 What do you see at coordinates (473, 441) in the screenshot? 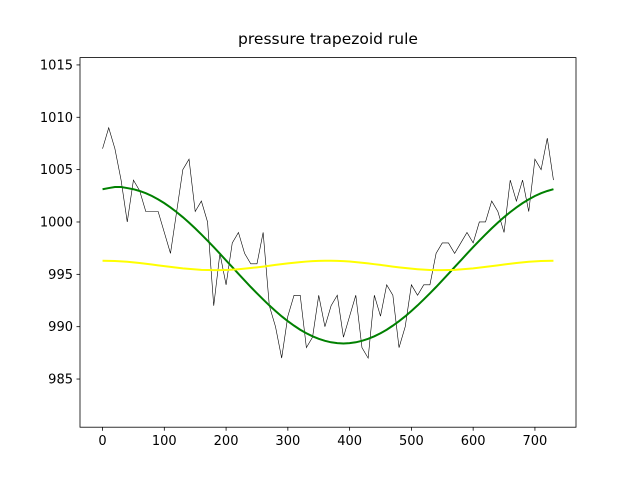
I see `x-tick-label: 600` at bounding box center [473, 441].